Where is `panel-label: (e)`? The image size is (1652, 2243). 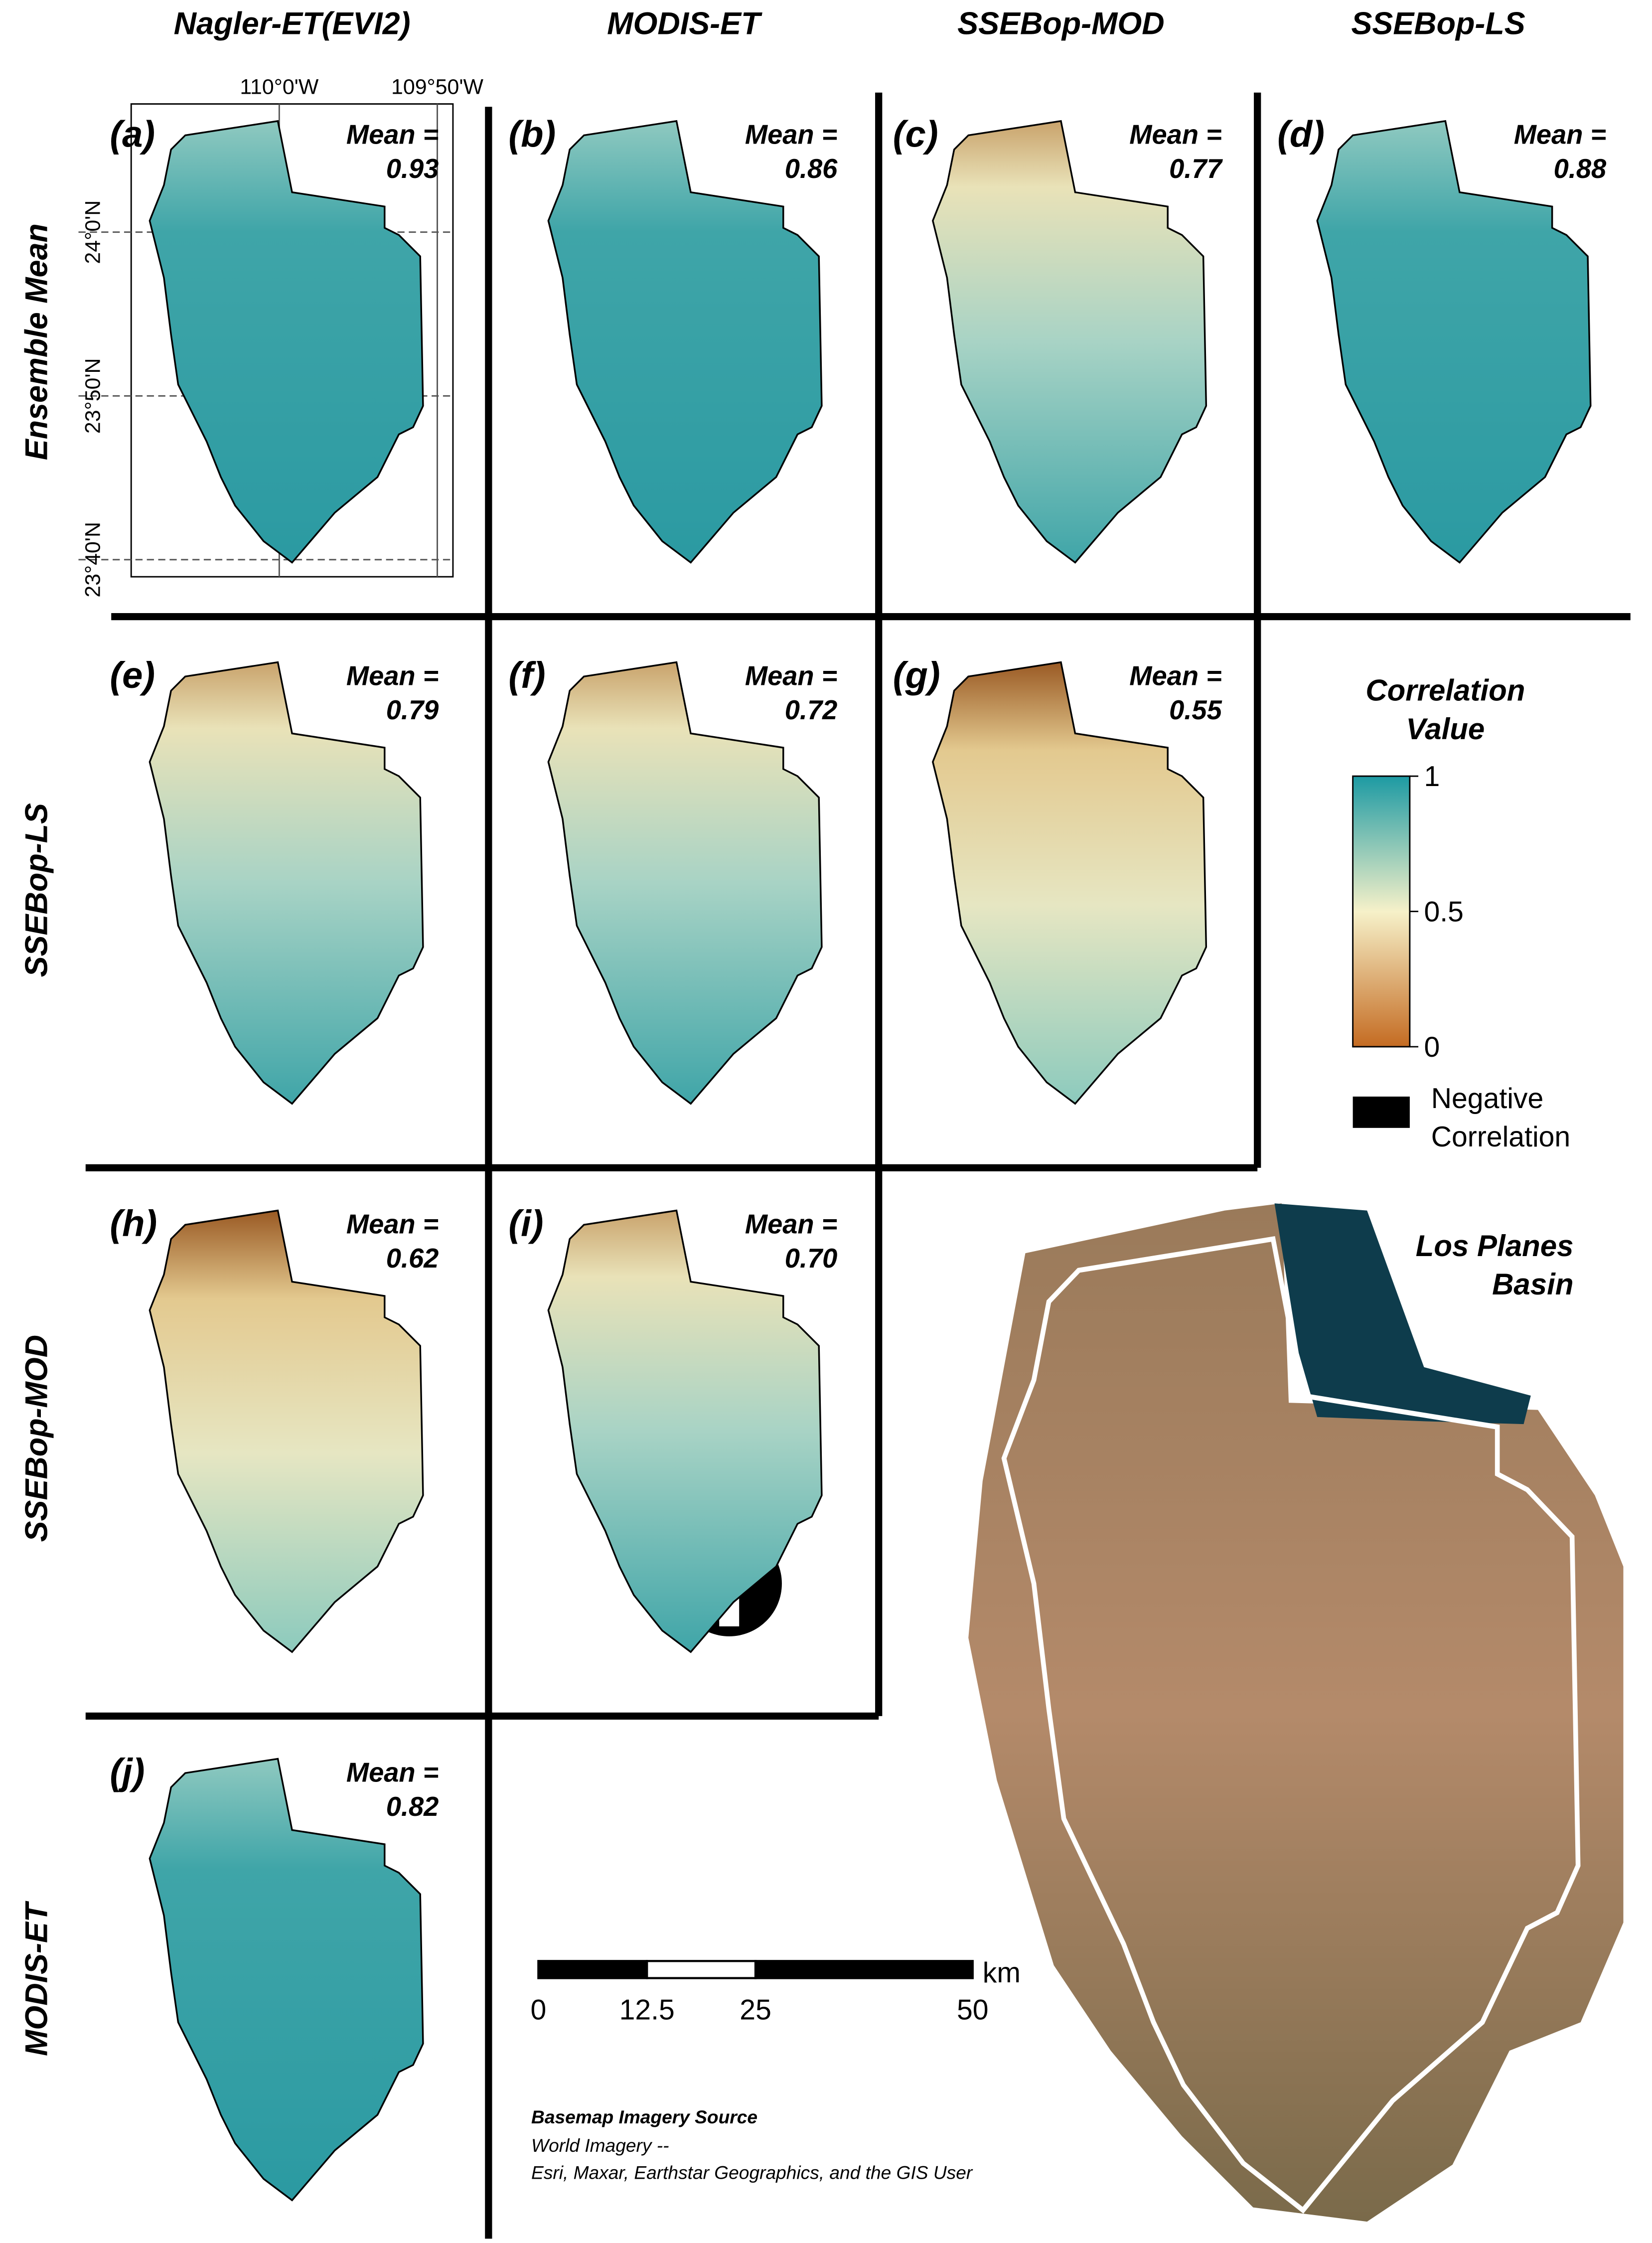
panel-label: (e) is located at coordinates (132, 675).